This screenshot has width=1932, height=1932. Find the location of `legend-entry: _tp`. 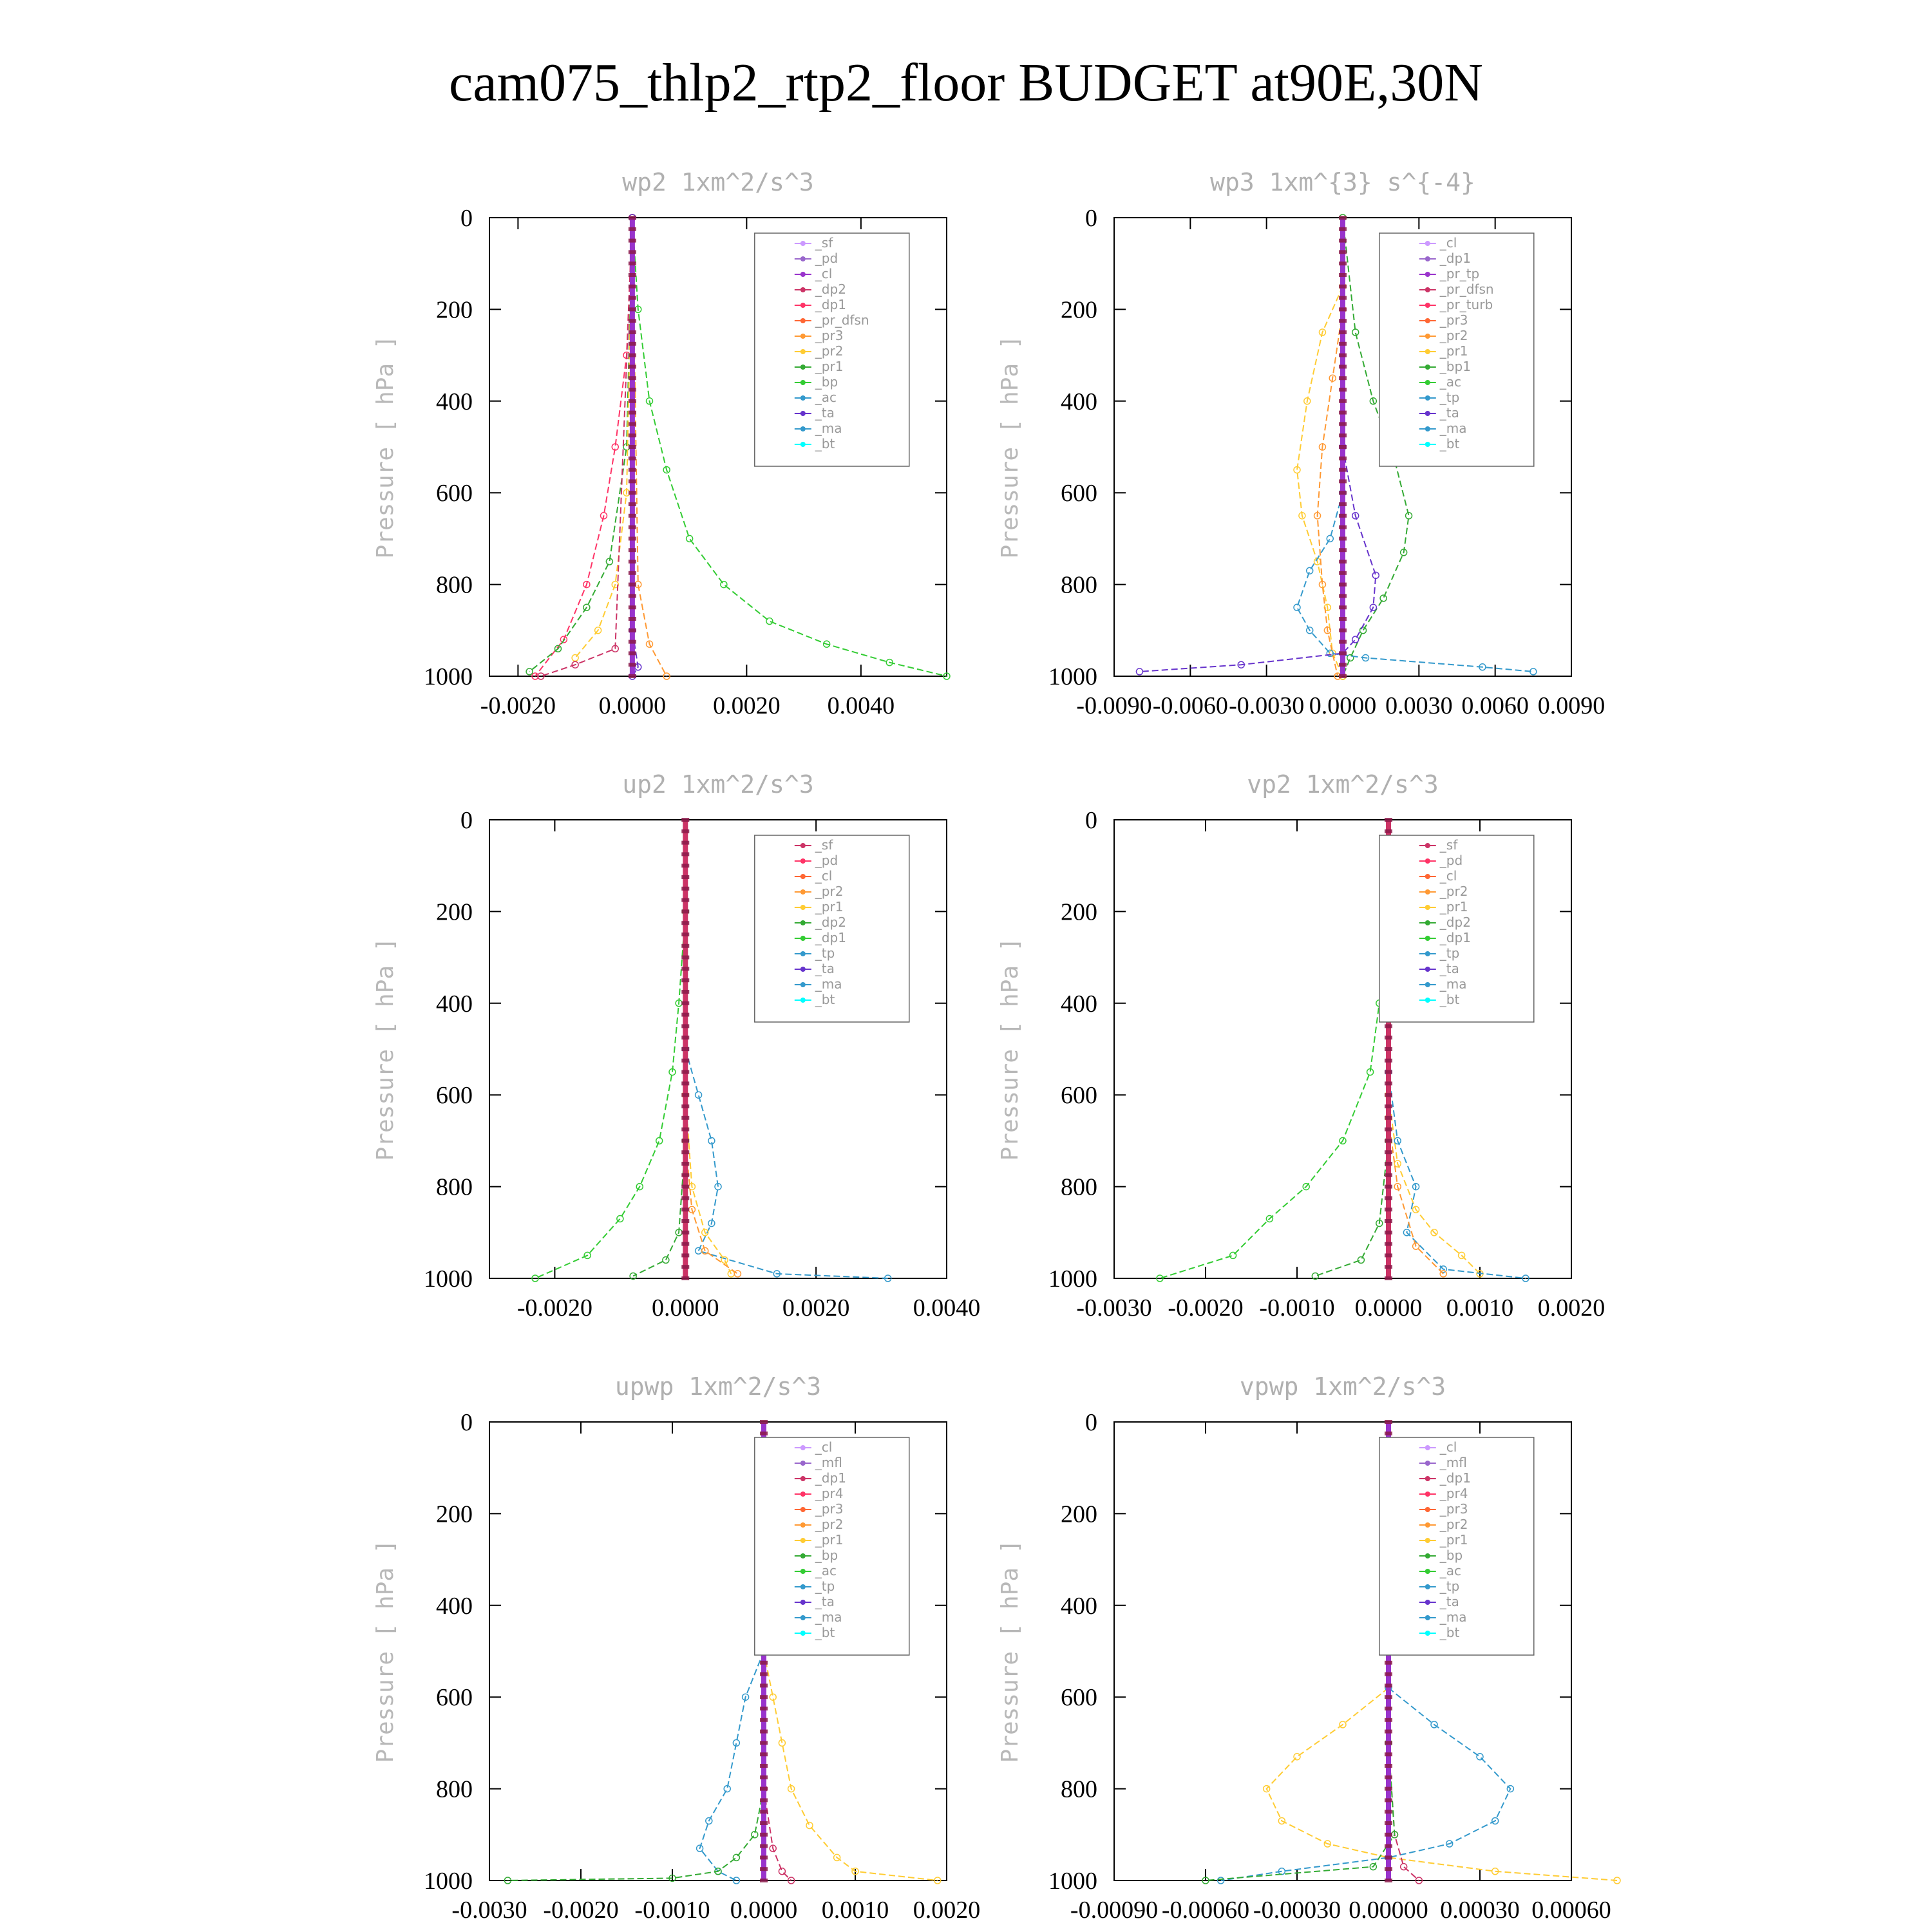

legend-entry: _tp is located at coordinates (1449, 1586).